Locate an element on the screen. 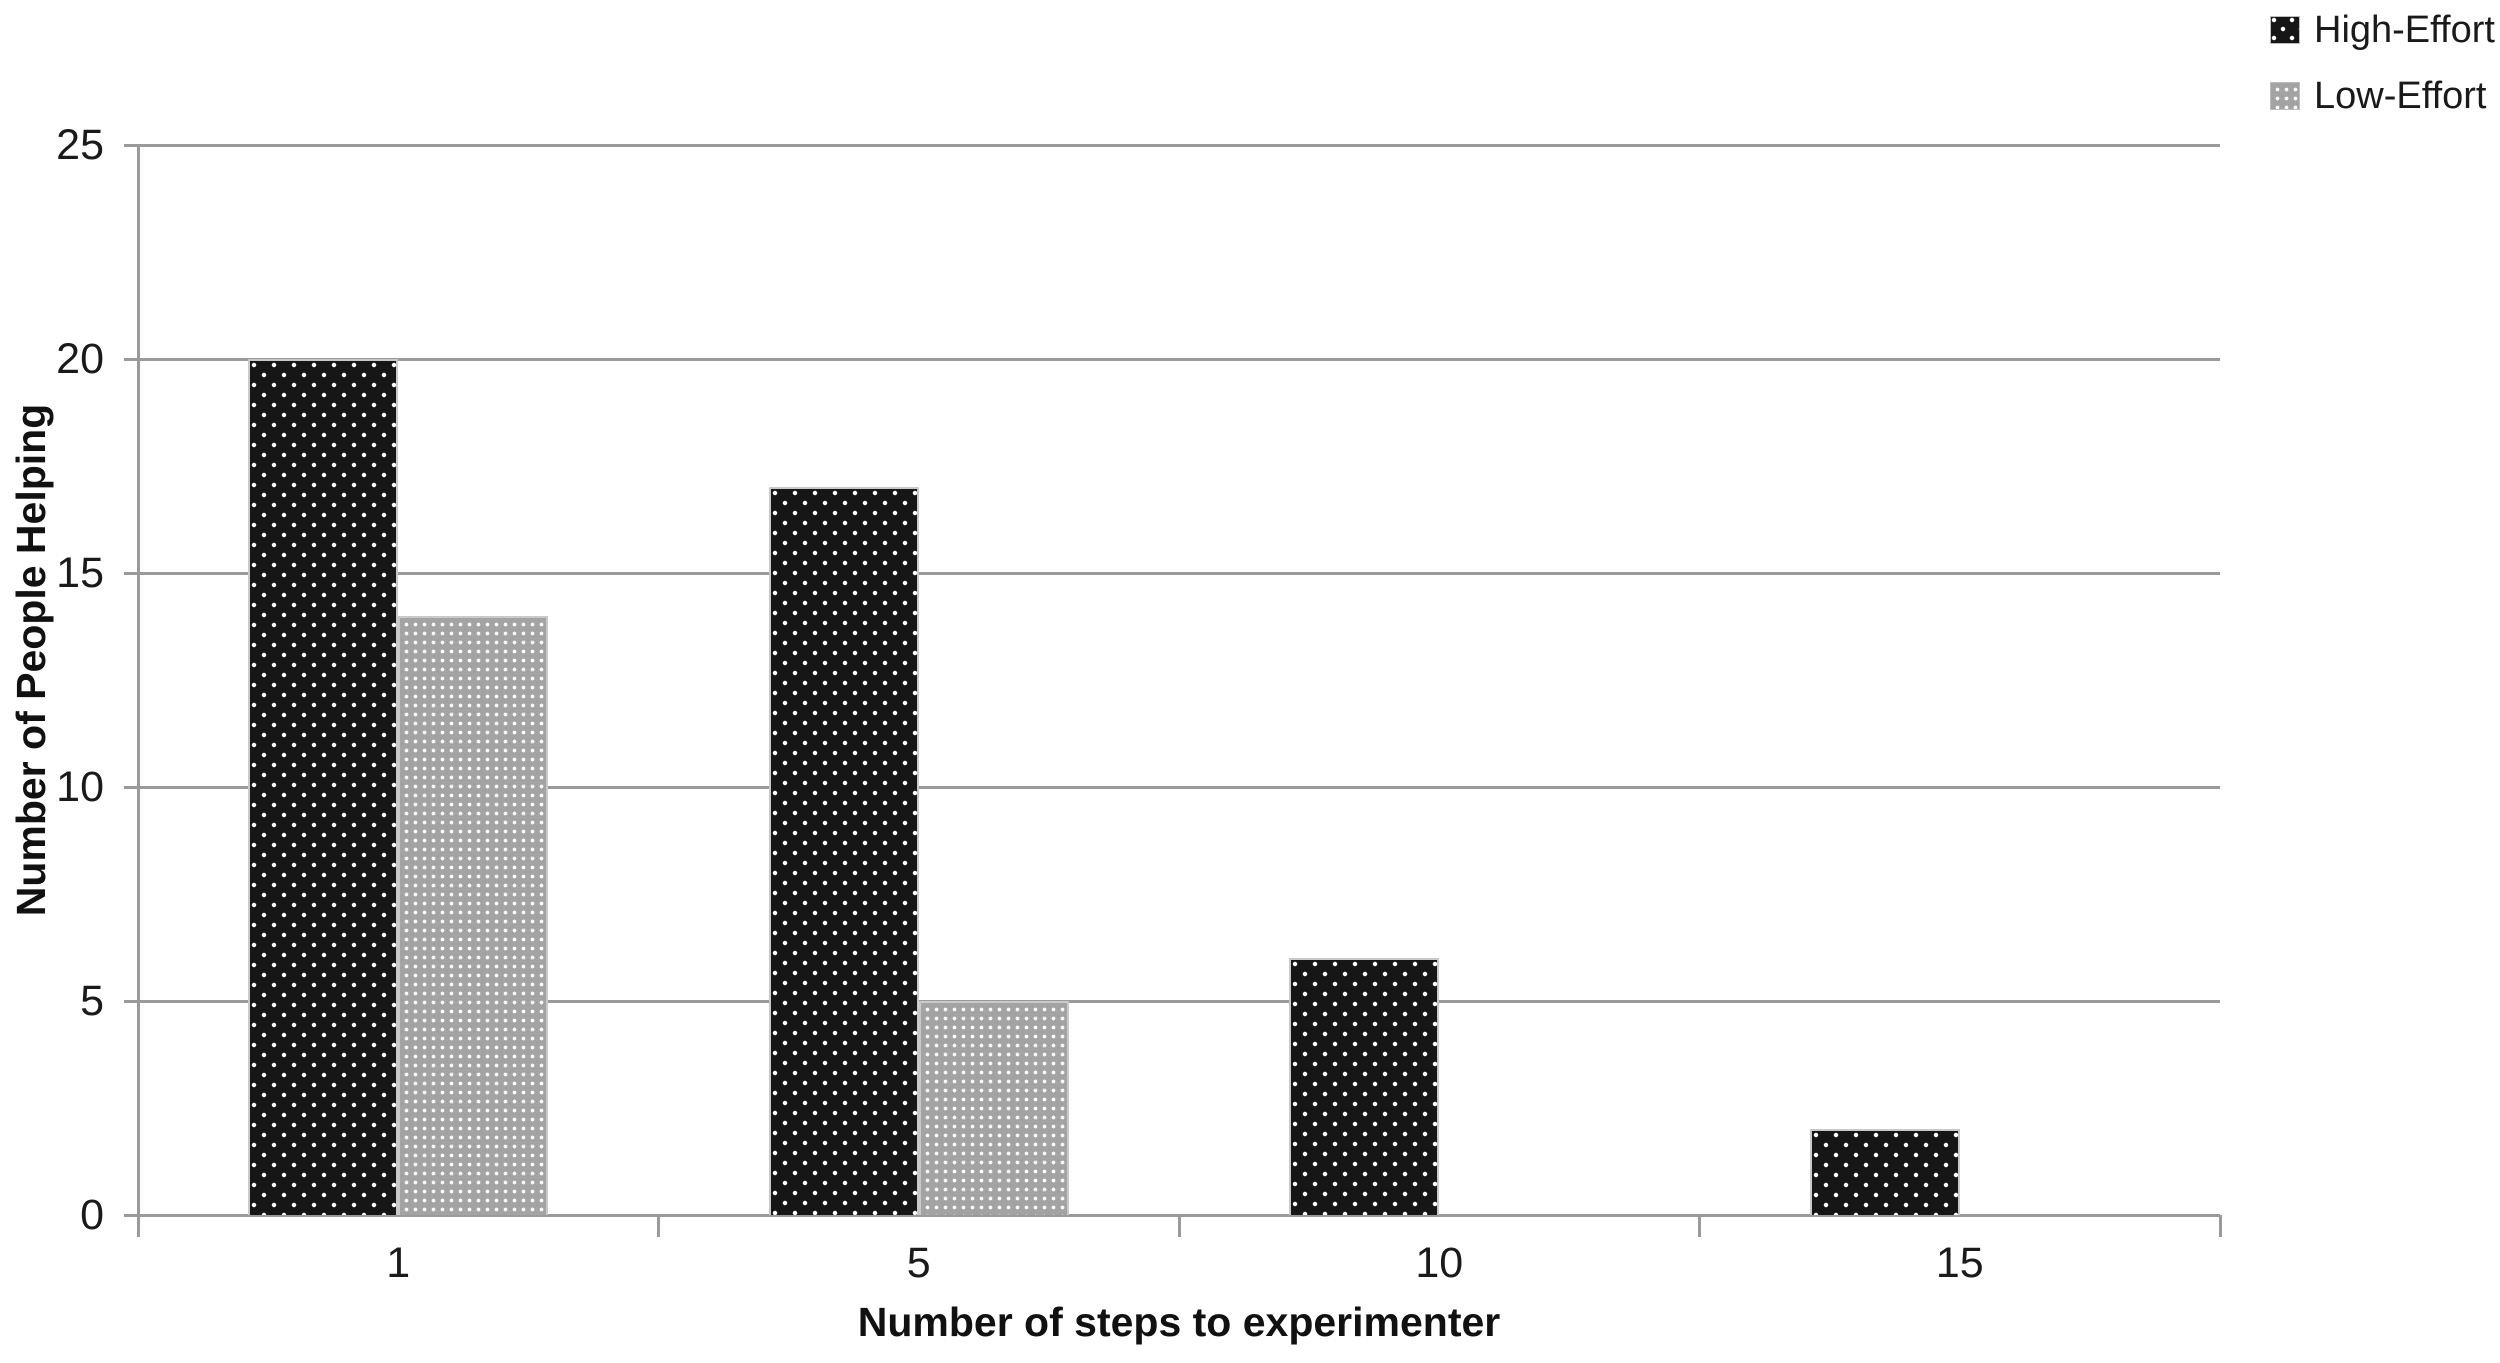 Image resolution: width=2500 pixels, height=1363 pixels. y-axis-label-15: 15 is located at coordinates (80, 573).